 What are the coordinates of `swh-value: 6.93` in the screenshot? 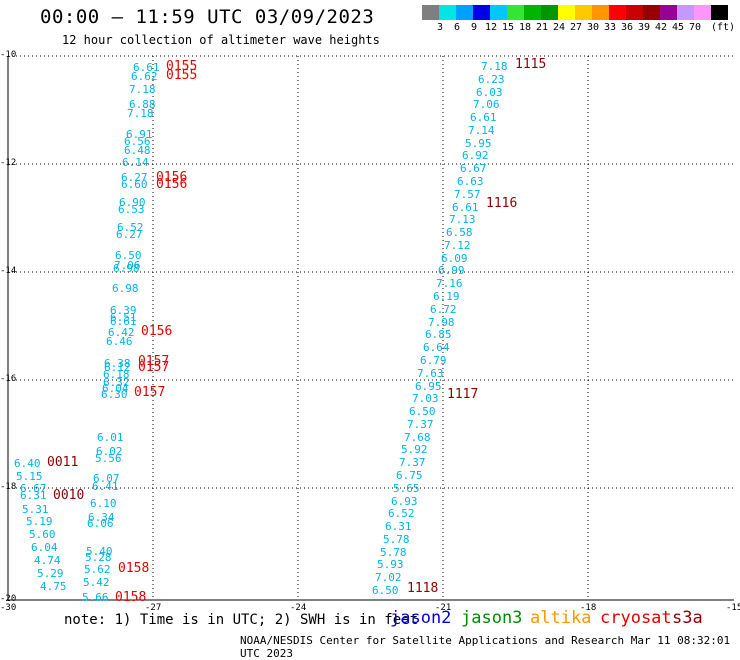 It's located at (404, 501).